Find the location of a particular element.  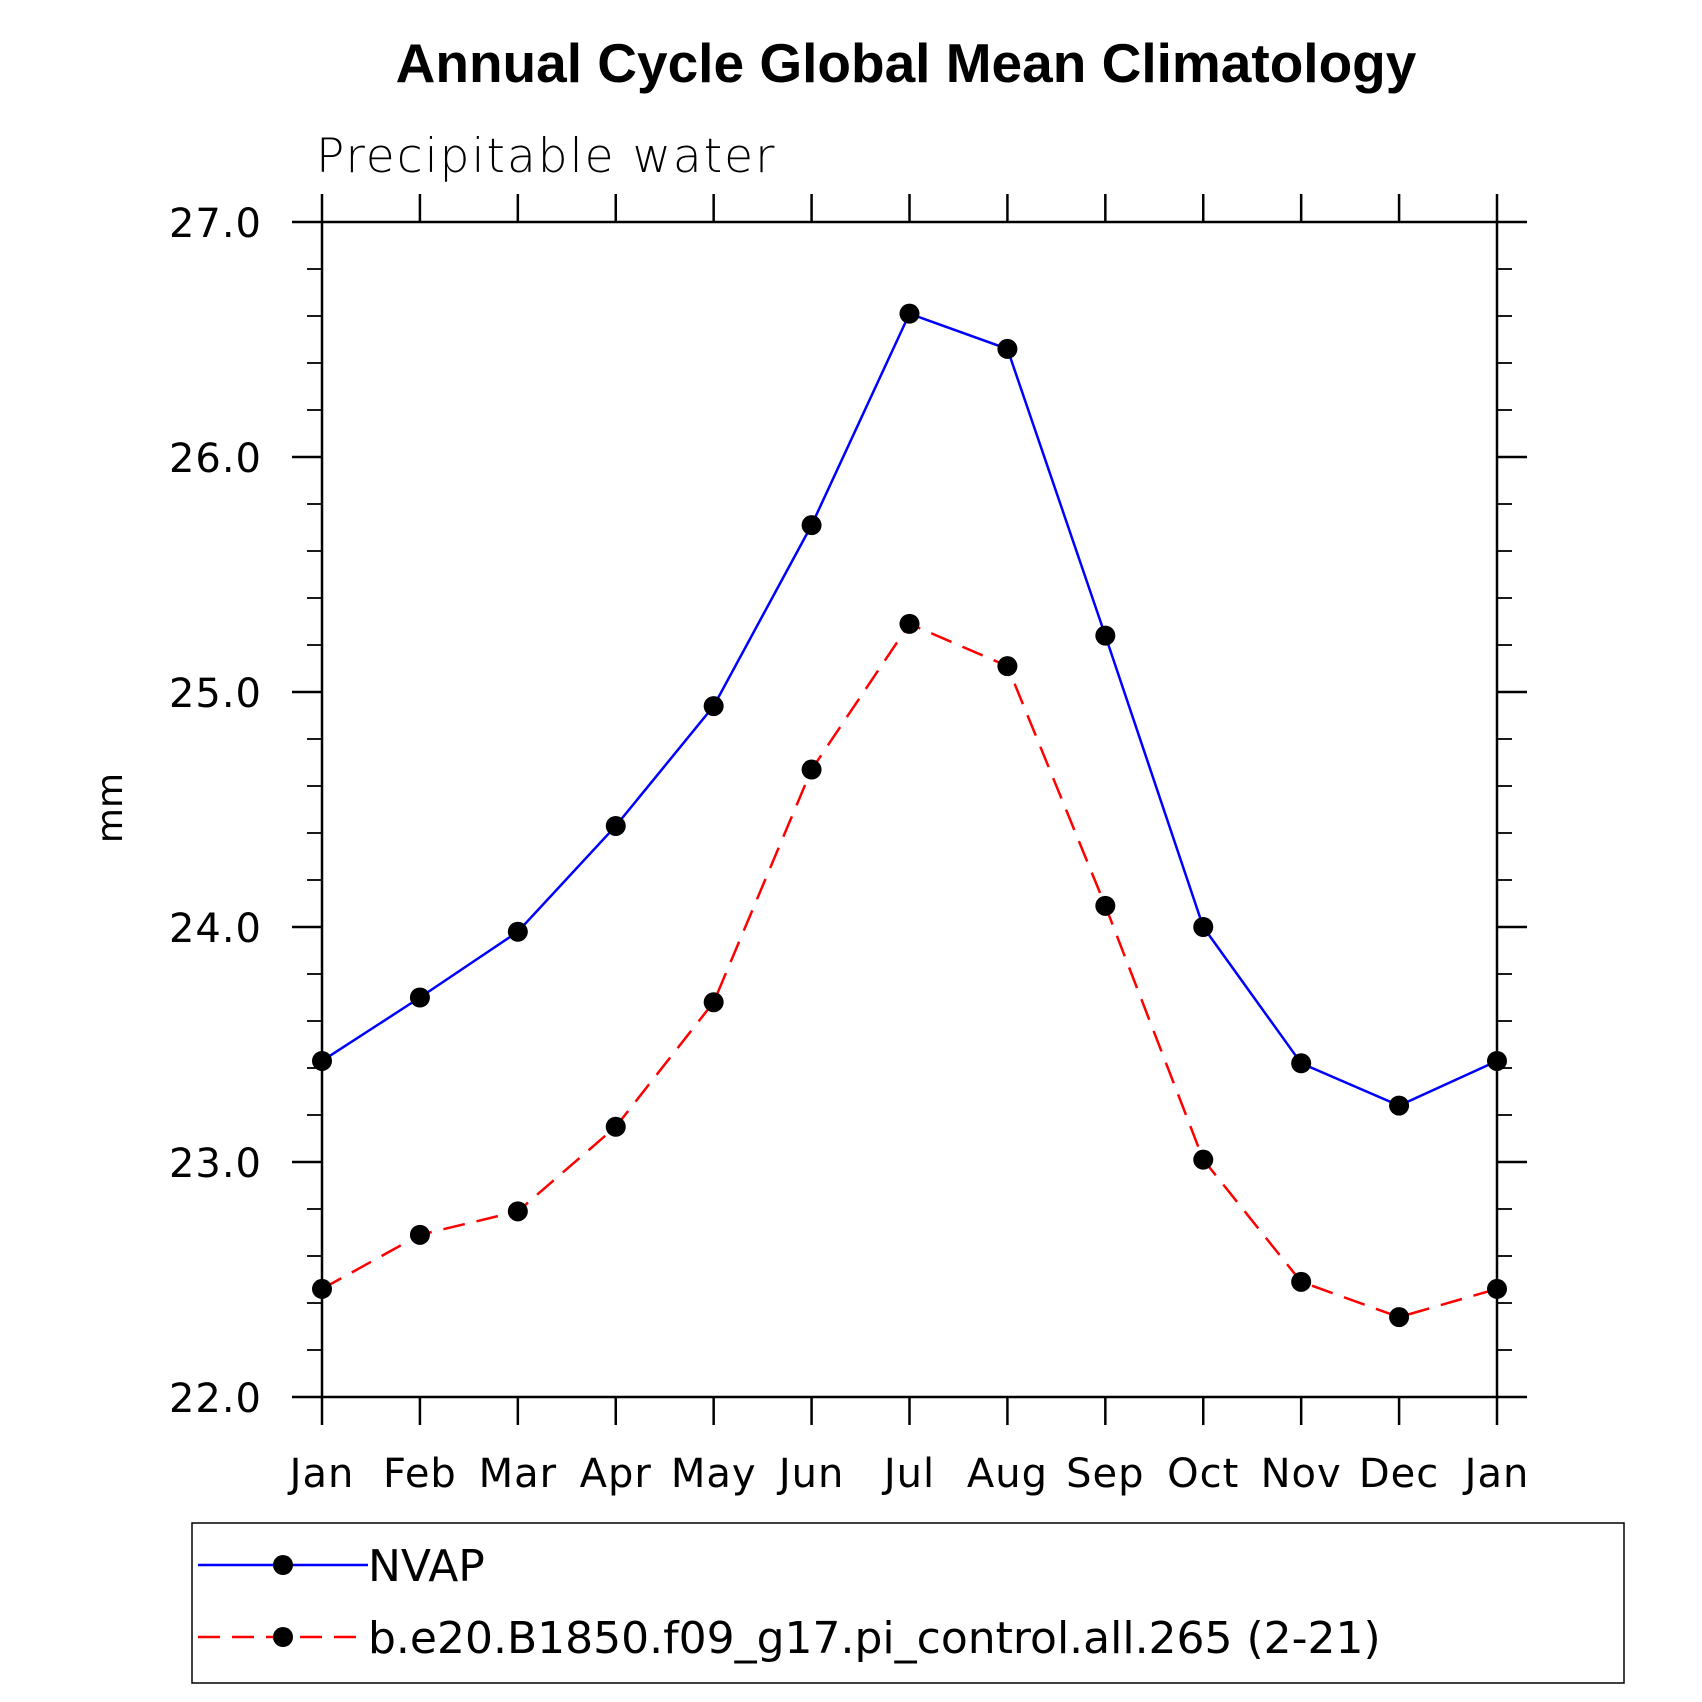

x-tick-label: Aug is located at coordinates (1007, 1474).